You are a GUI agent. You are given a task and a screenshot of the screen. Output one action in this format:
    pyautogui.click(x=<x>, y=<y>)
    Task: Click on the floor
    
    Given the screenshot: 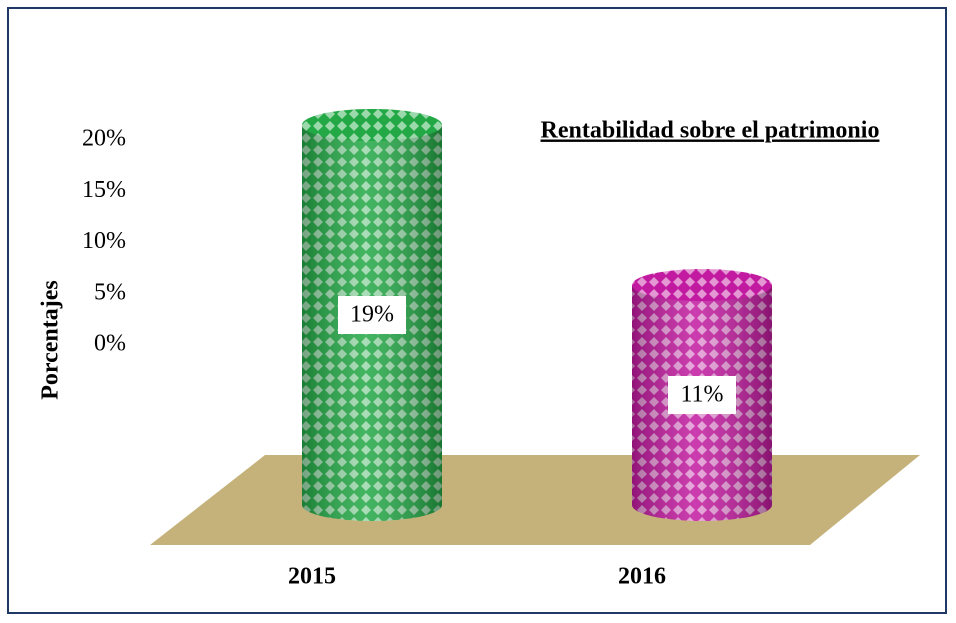 What is the action you would take?
    pyautogui.click(x=535, y=500)
    